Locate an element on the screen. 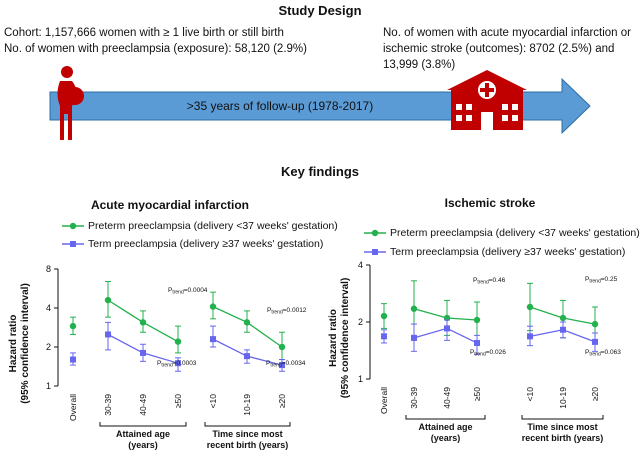 The image size is (640, 460). p-trend-preterm-time: Ptrend=0.0012 is located at coordinates (287, 311).